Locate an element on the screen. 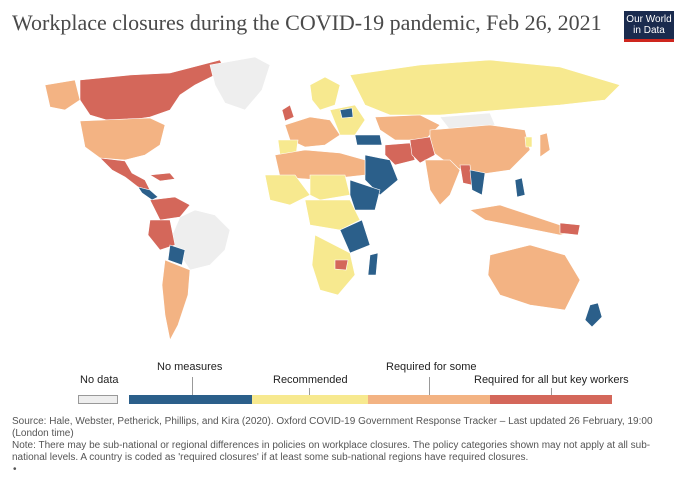 The width and height of the screenshot is (690, 487). region-southern-africa is located at coordinates (333, 265).